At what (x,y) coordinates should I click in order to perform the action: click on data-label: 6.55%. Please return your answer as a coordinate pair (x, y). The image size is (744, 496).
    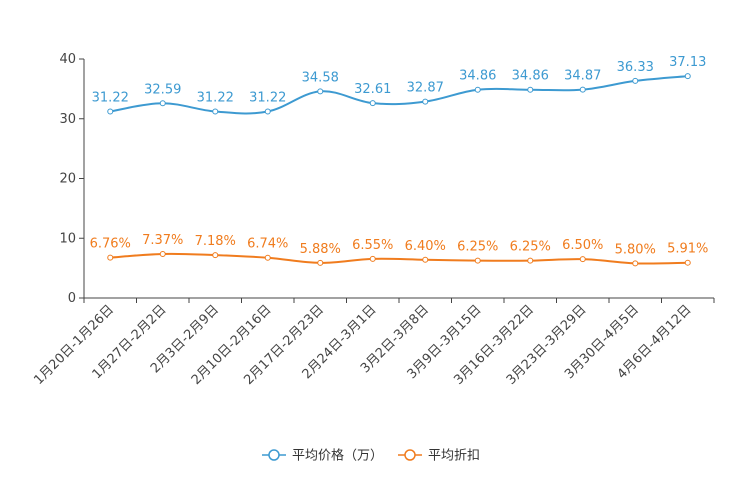
    Looking at the image, I should click on (372, 245).